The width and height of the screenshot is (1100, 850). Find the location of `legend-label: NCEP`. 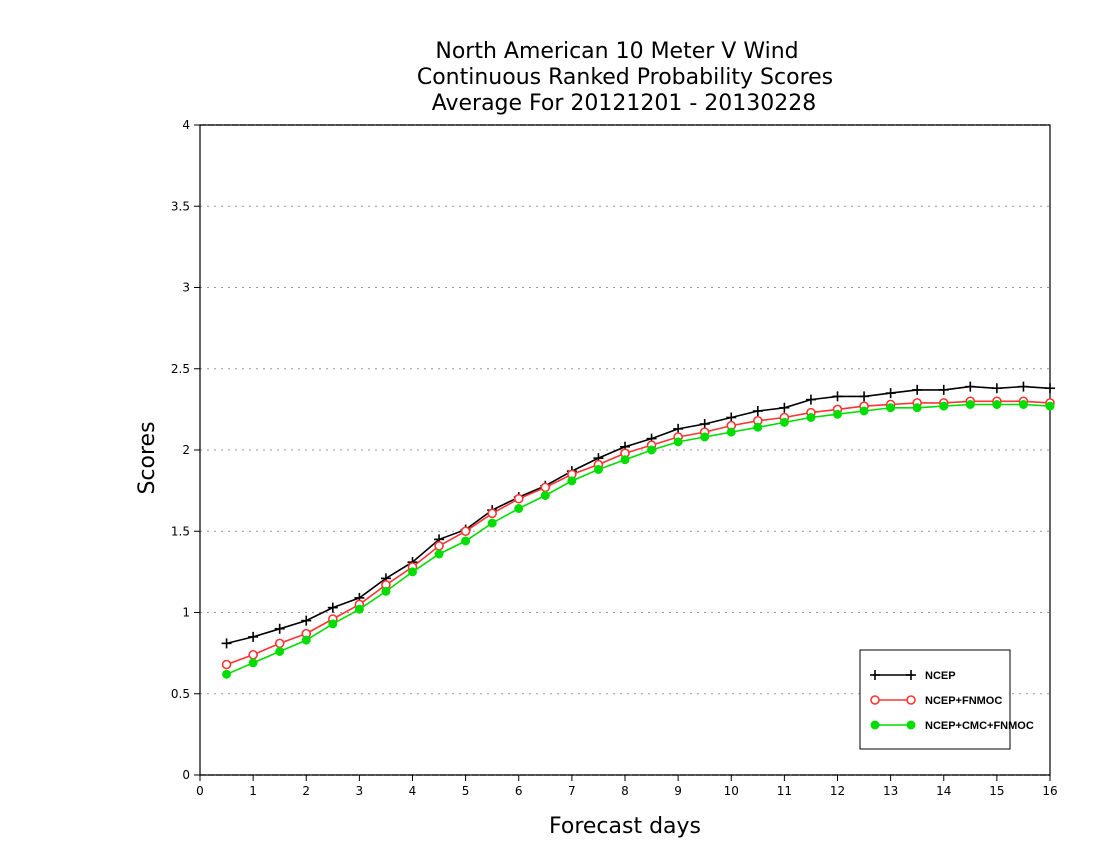

legend-label: NCEP is located at coordinates (940, 676).